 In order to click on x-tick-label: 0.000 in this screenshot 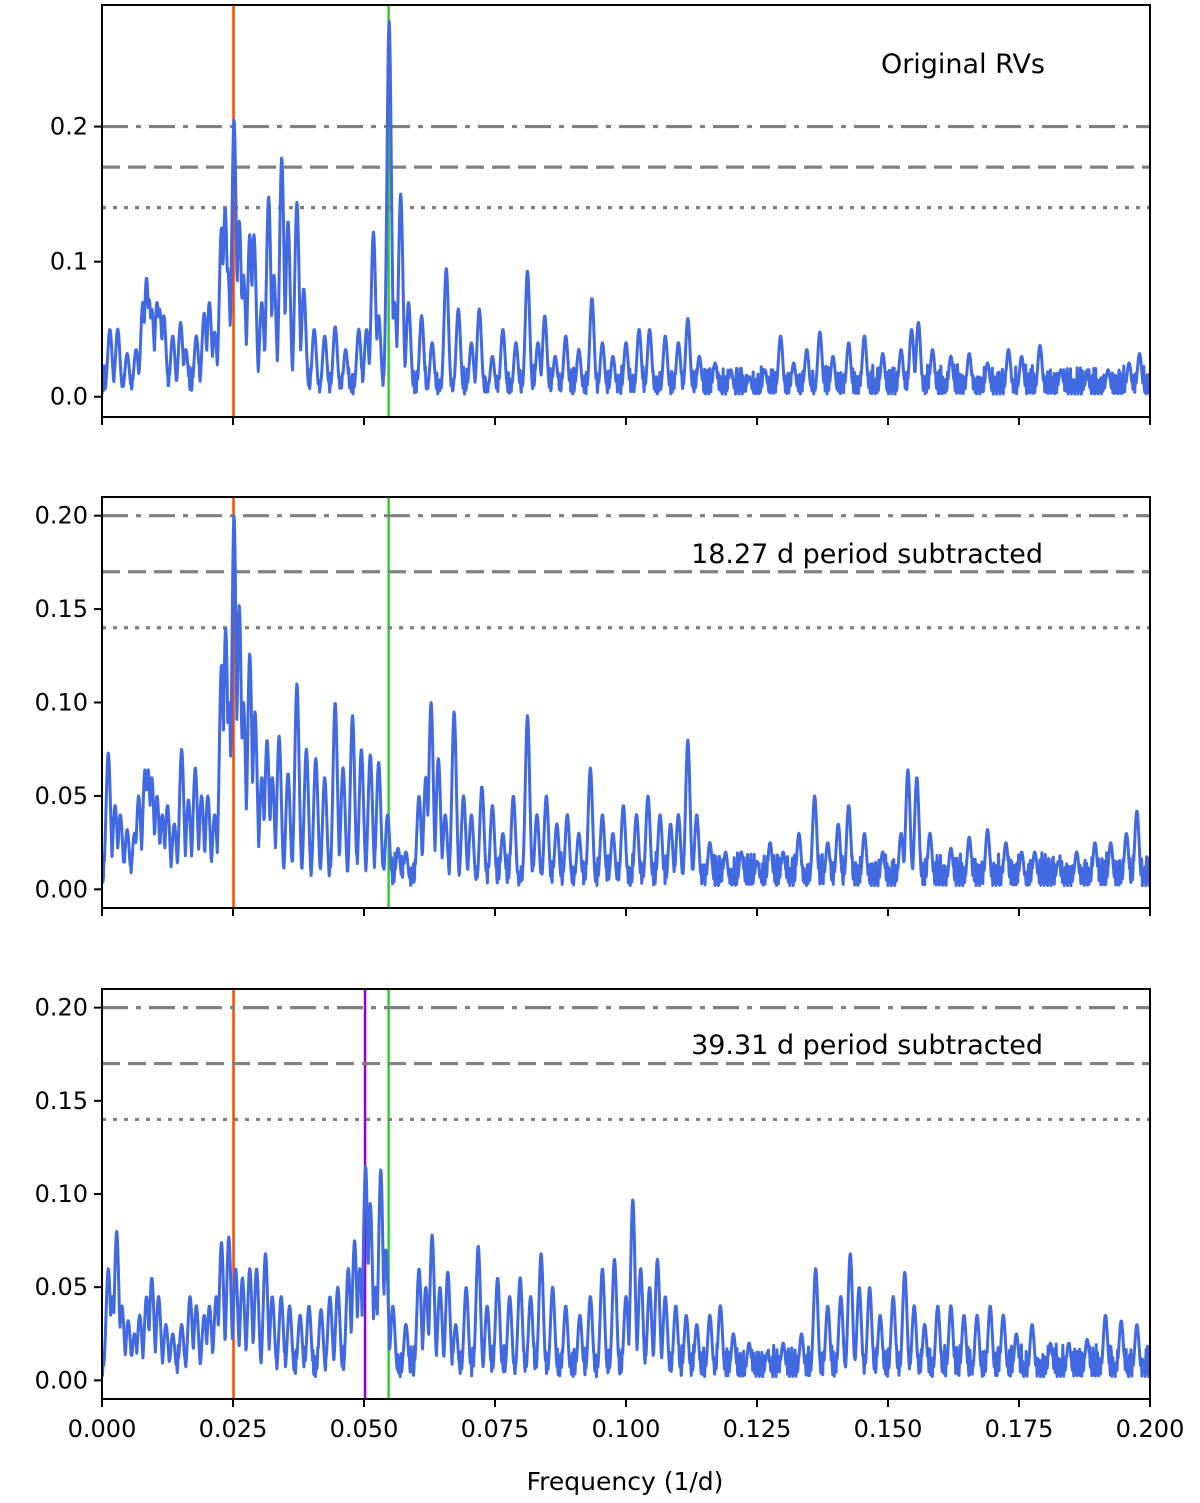, I will do `click(102, 1429)`.